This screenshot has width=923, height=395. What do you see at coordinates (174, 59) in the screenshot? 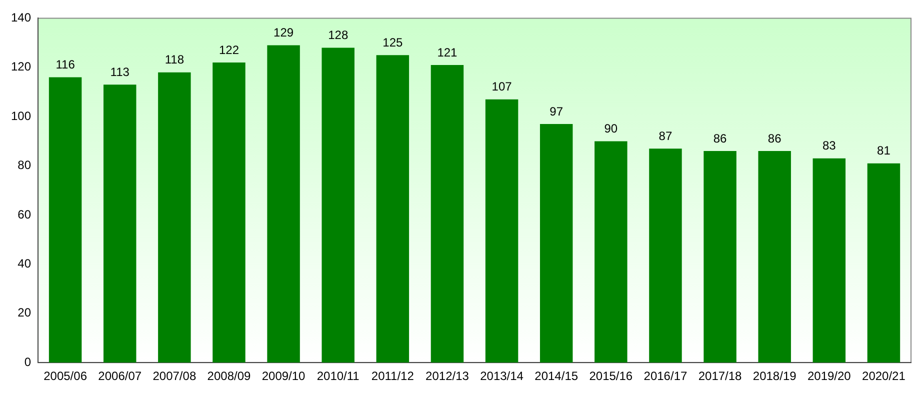
I see `data-label: 118` at bounding box center [174, 59].